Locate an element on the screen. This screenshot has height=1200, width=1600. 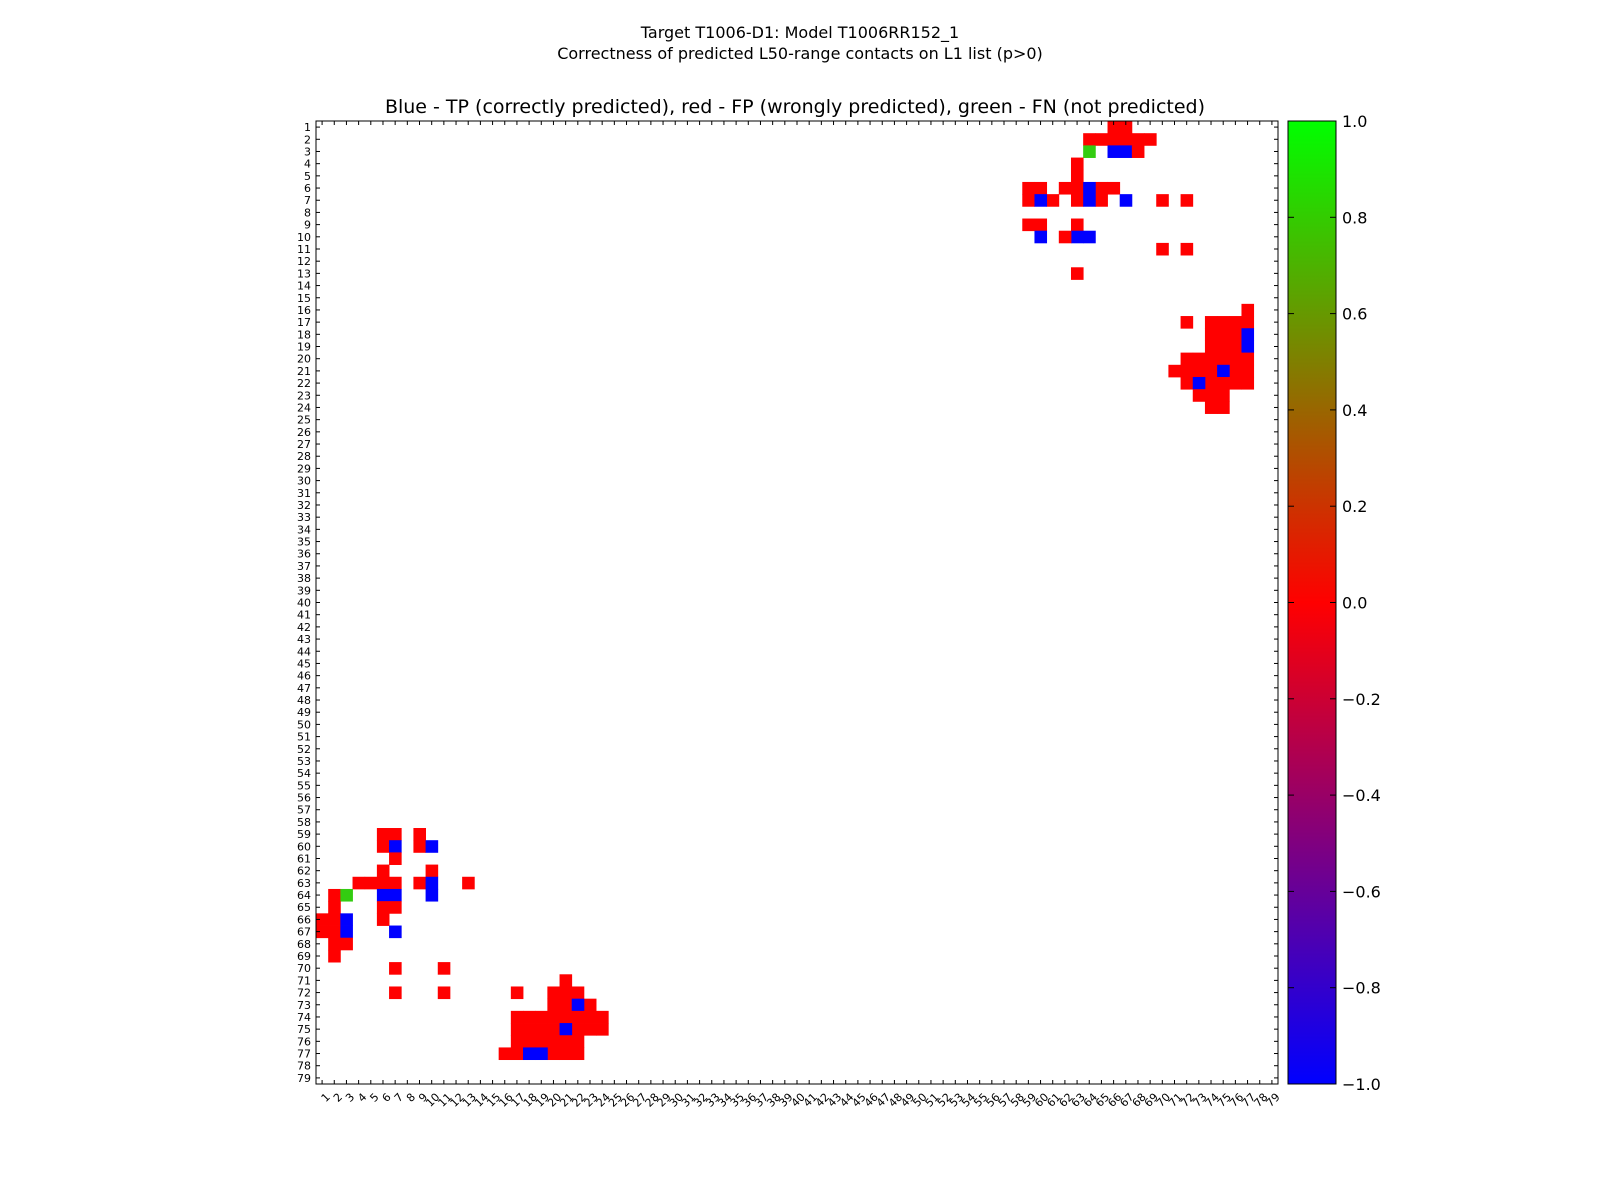
y-tick-label: 41 is located at coordinates (304, 615).